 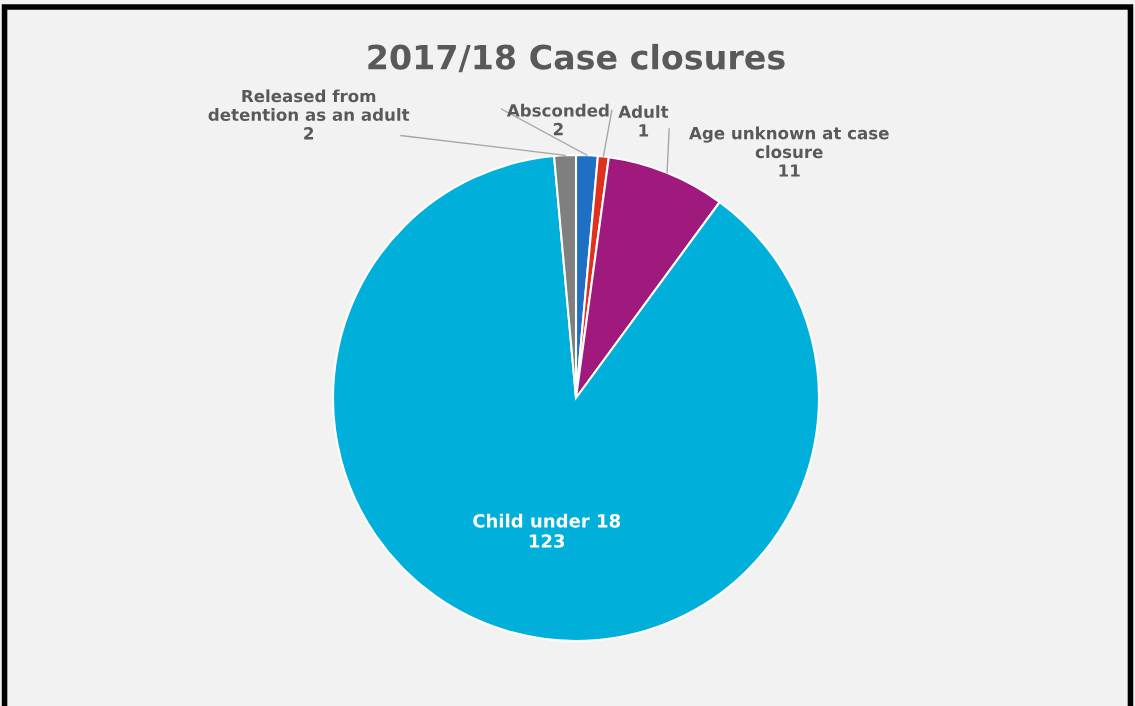 What do you see at coordinates (643, 112) in the screenshot?
I see `slice-label: Adult` at bounding box center [643, 112].